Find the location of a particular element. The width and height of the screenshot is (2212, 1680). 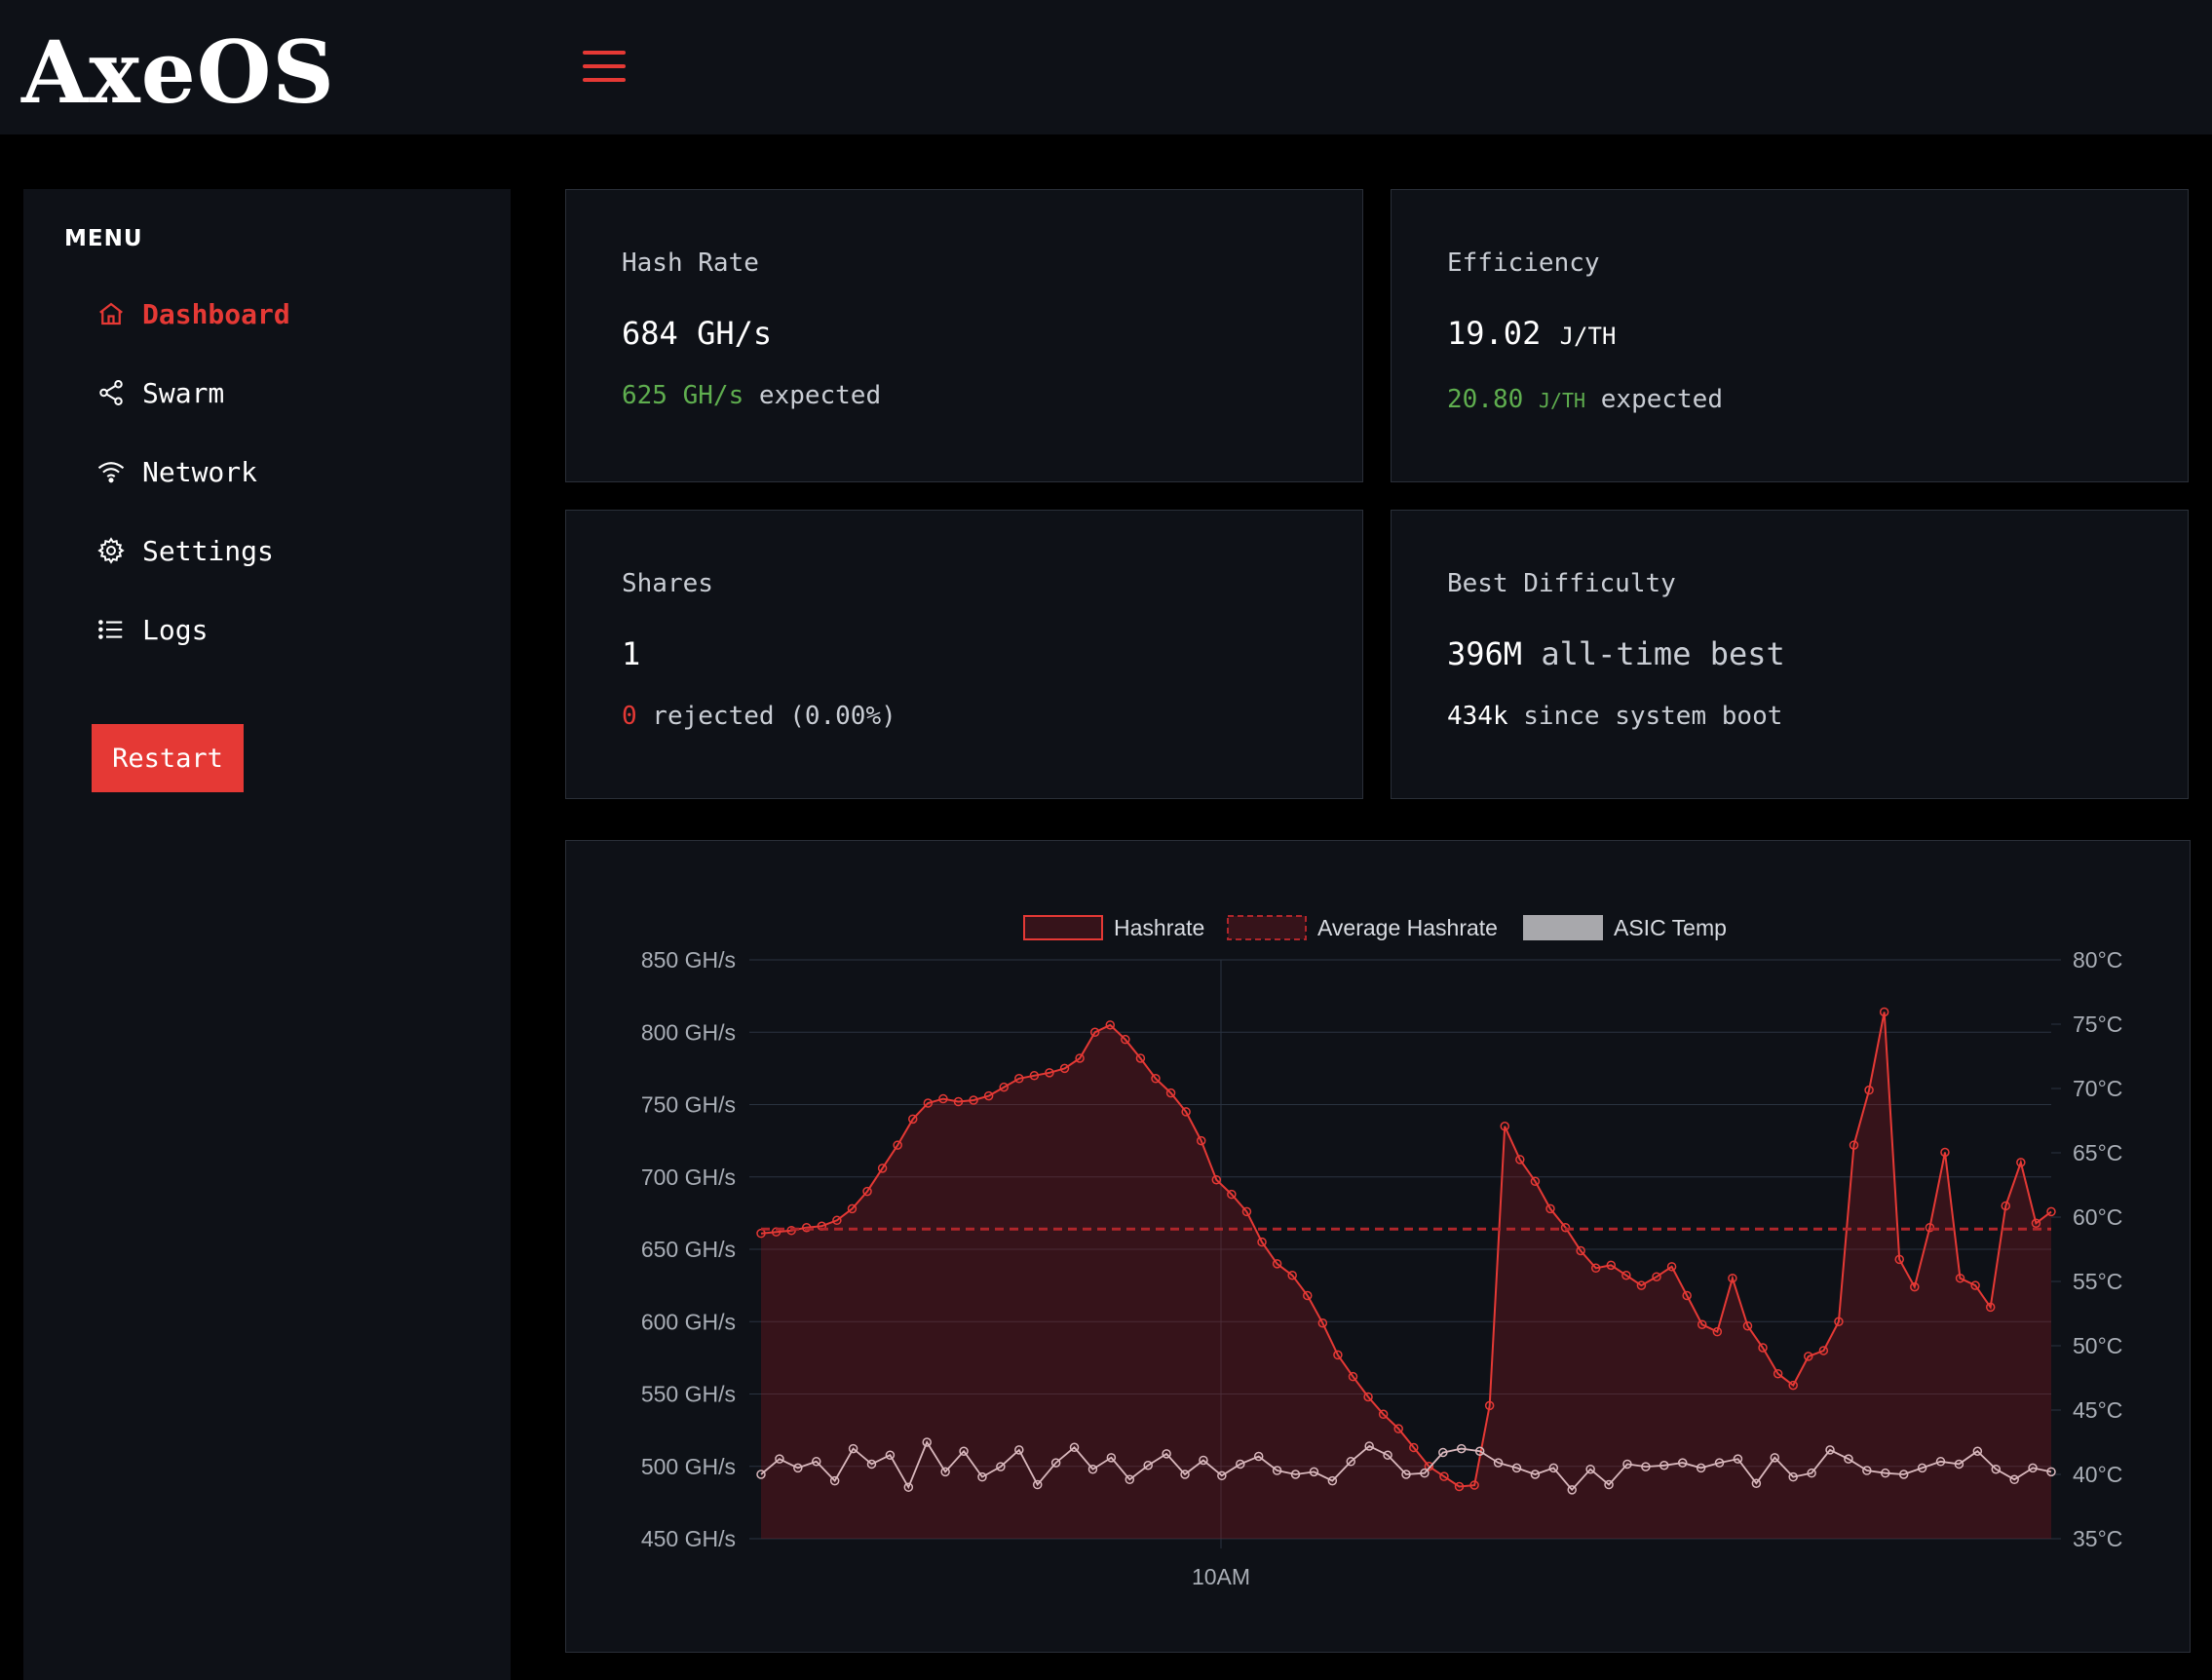

hamburger-icon is located at coordinates (606, 66).